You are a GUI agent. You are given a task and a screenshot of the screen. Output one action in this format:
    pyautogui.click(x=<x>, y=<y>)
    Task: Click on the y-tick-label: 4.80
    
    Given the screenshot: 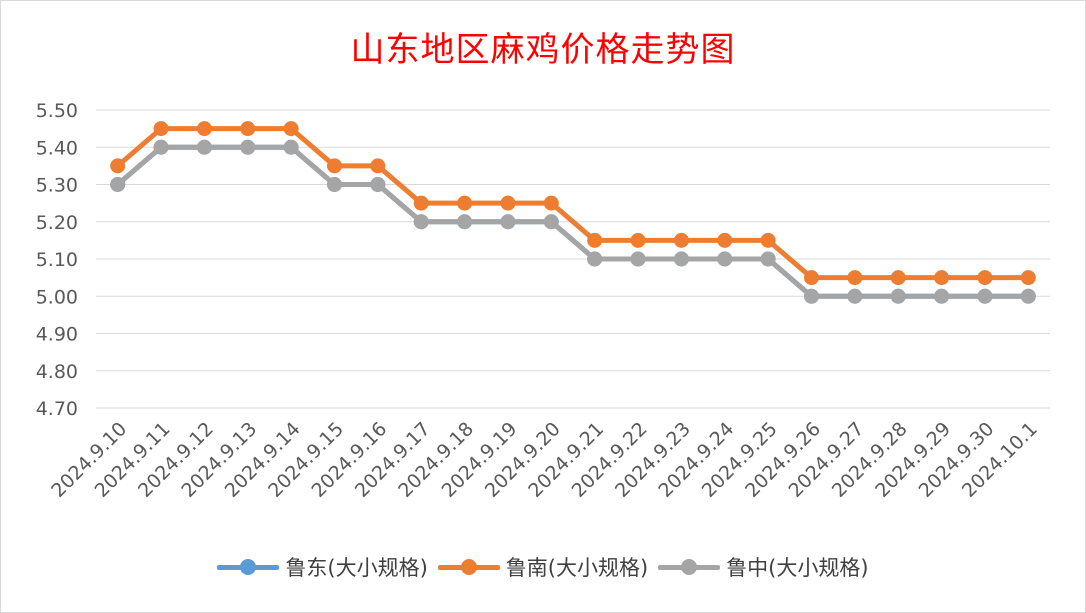 What is the action you would take?
    pyautogui.click(x=57, y=372)
    